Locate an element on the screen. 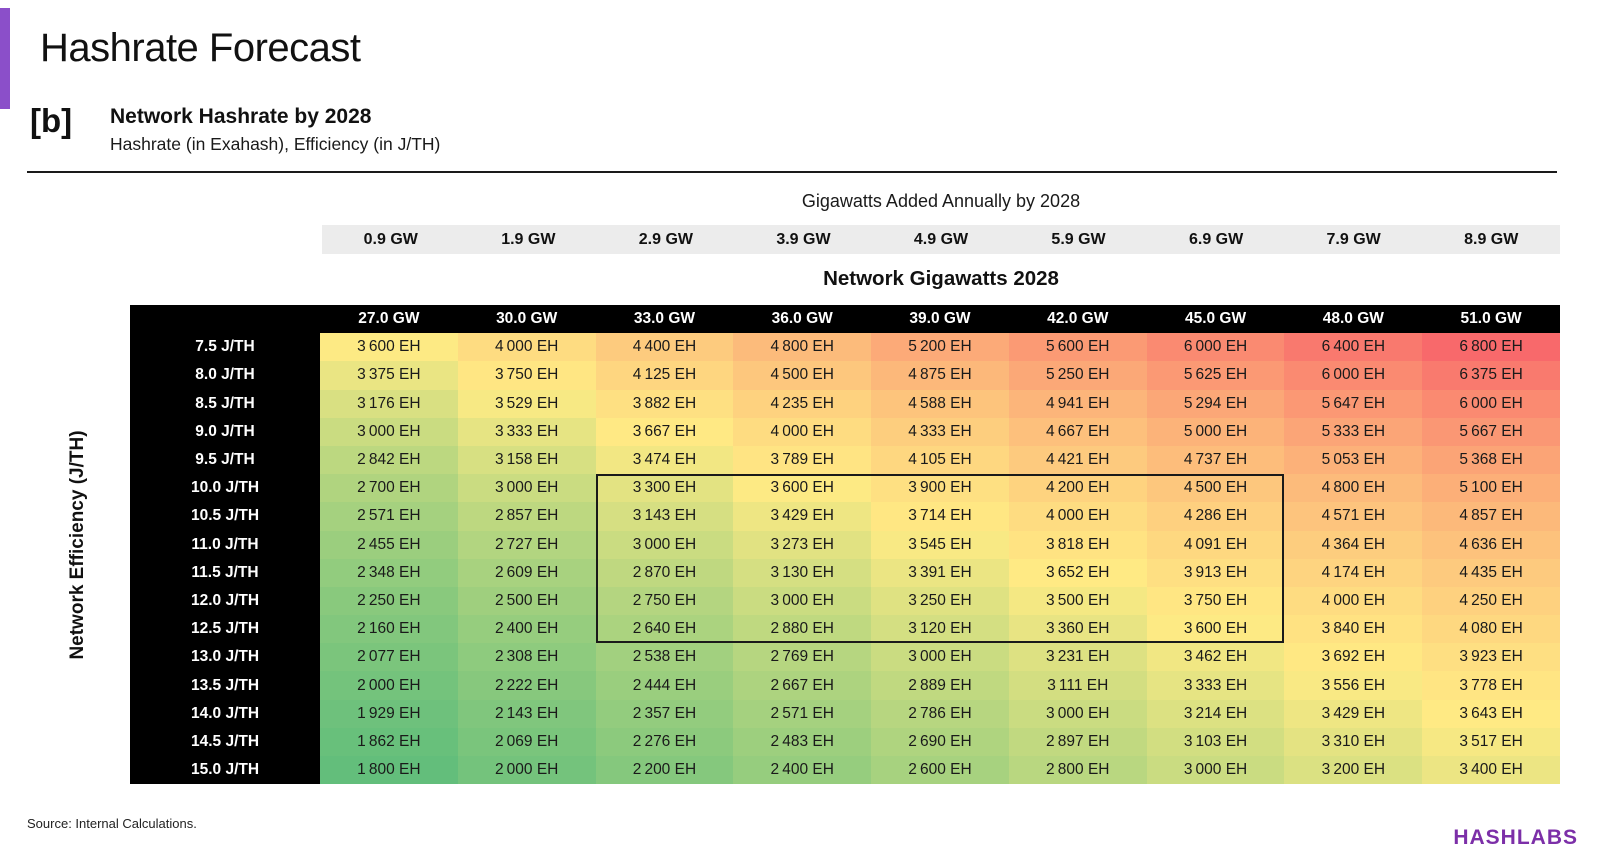 This screenshot has width=1600, height=856. row-label: 13.5 J/TH is located at coordinates (225, 685).